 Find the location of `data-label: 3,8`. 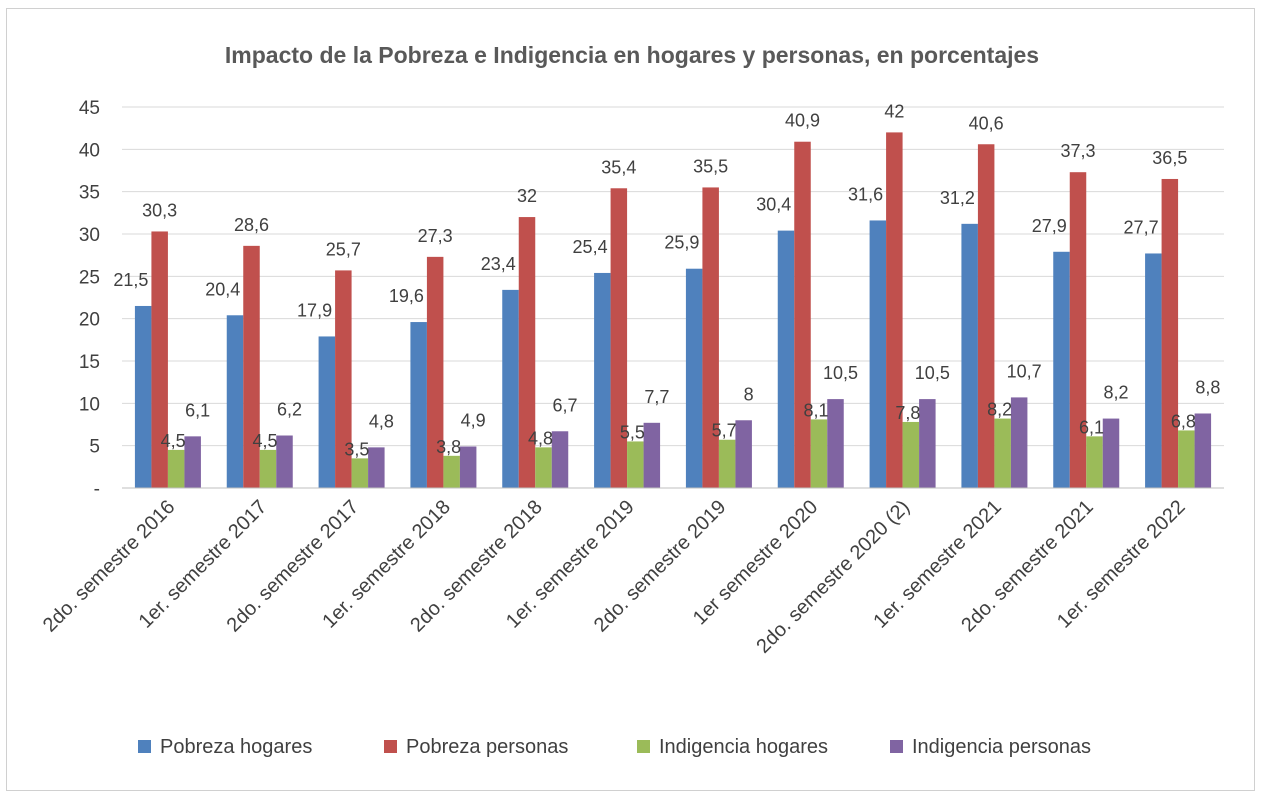

data-label: 3,8 is located at coordinates (448, 447).